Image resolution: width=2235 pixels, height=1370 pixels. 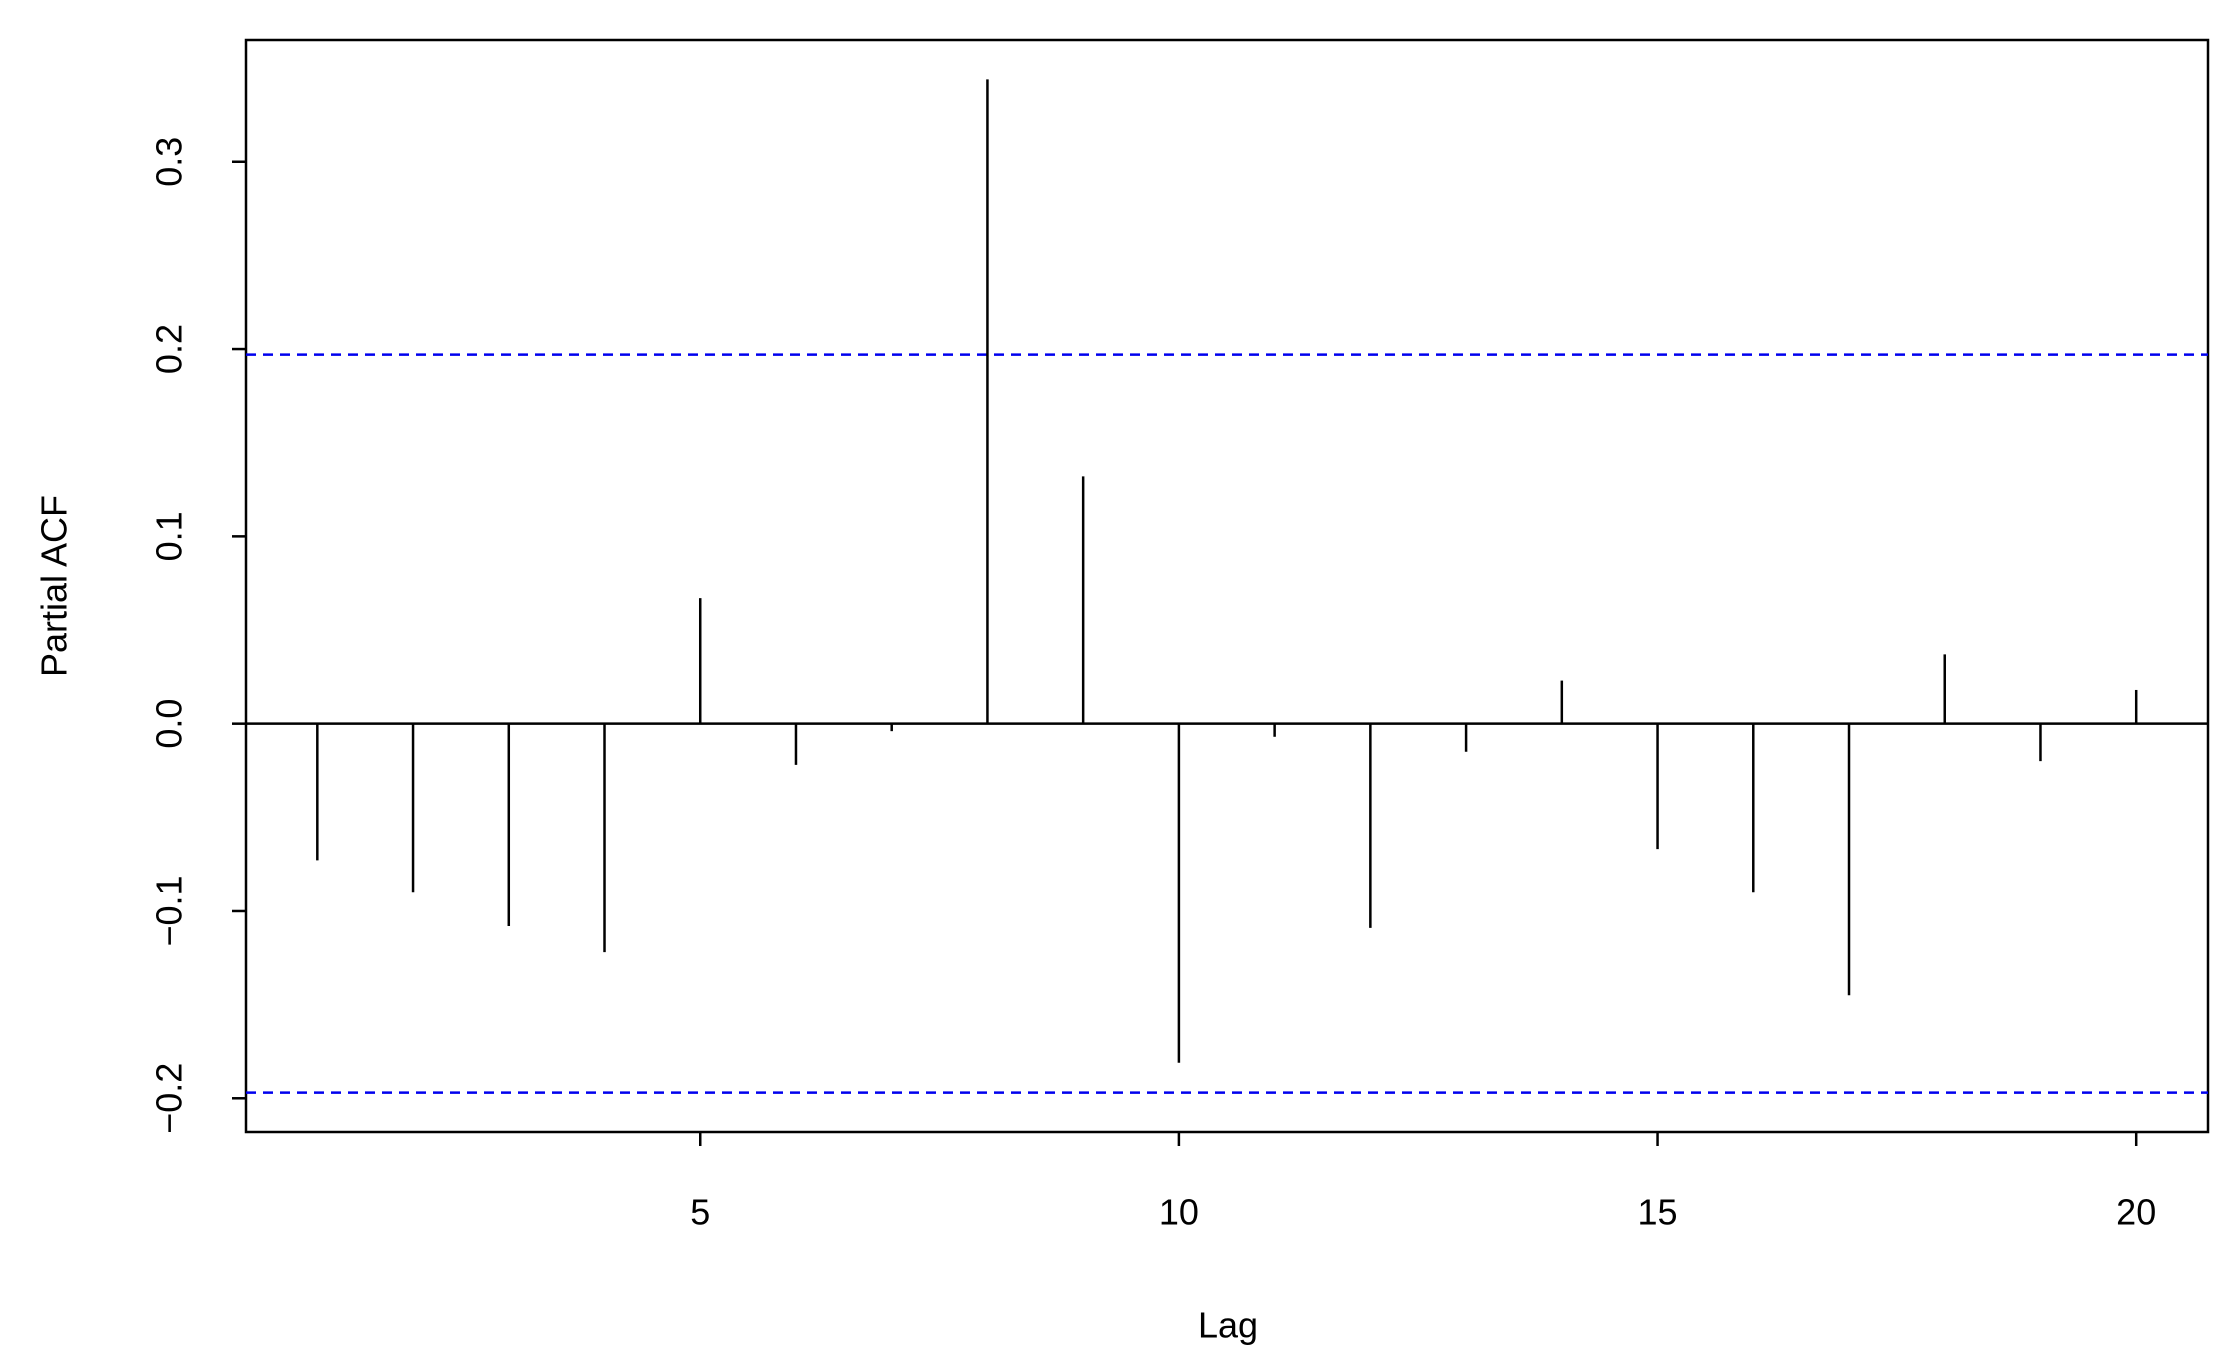 What do you see at coordinates (2136, 1212) in the screenshot?
I see `x-tick-label: 20` at bounding box center [2136, 1212].